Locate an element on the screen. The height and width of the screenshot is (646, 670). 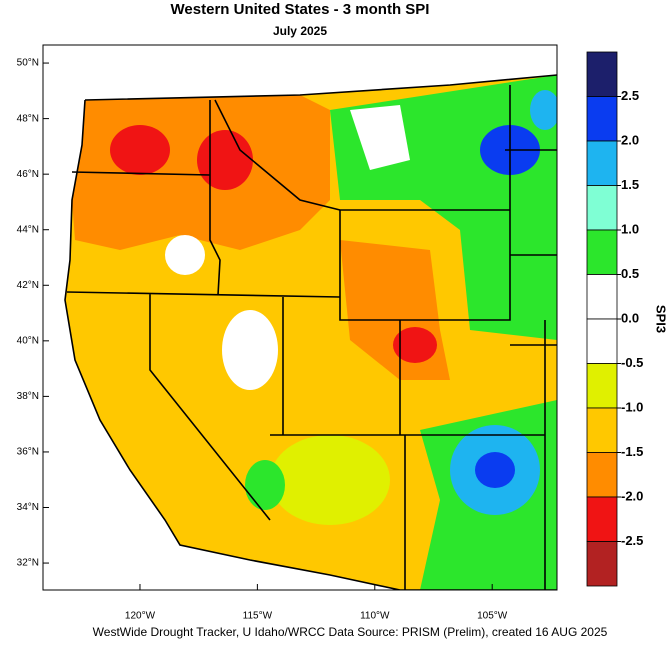
colorbar-label: -1.5 is located at coordinates (632, 451).